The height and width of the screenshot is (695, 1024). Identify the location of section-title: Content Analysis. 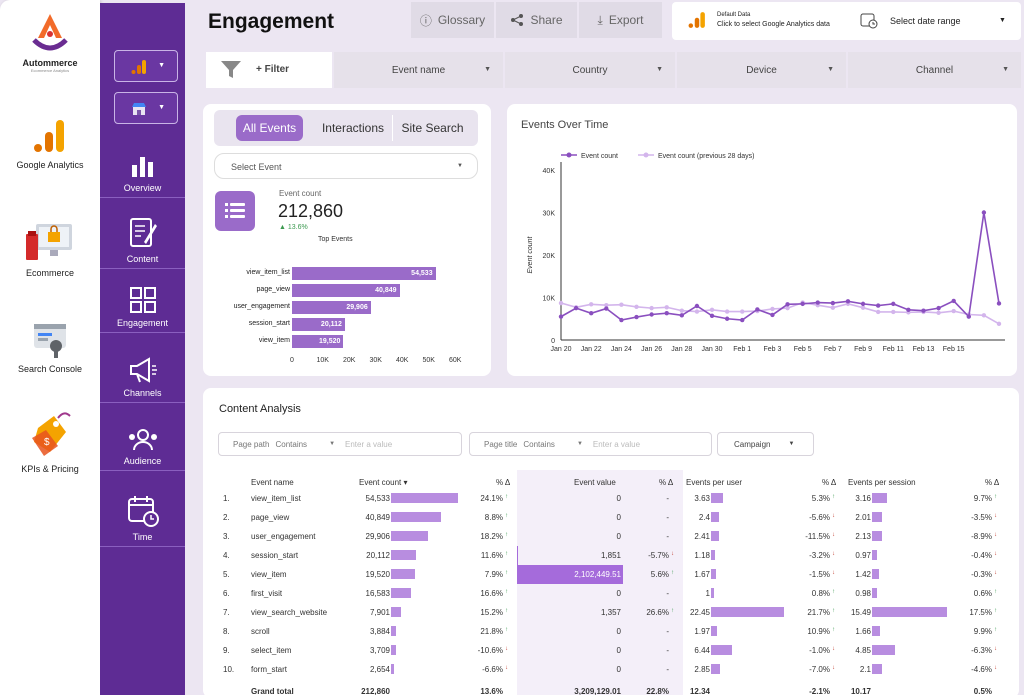
(260, 409).